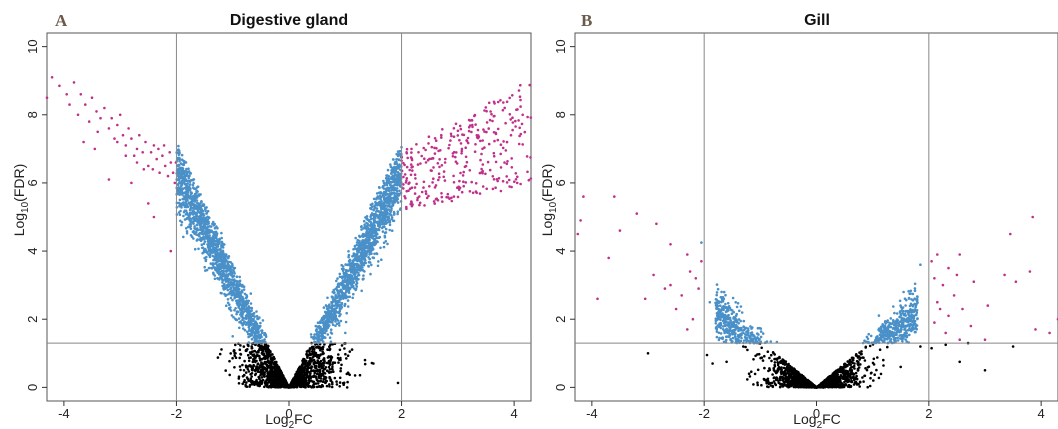 The image size is (1058, 429). What do you see at coordinates (61, 20) in the screenshot?
I see `panel-a-letter: A` at bounding box center [61, 20].